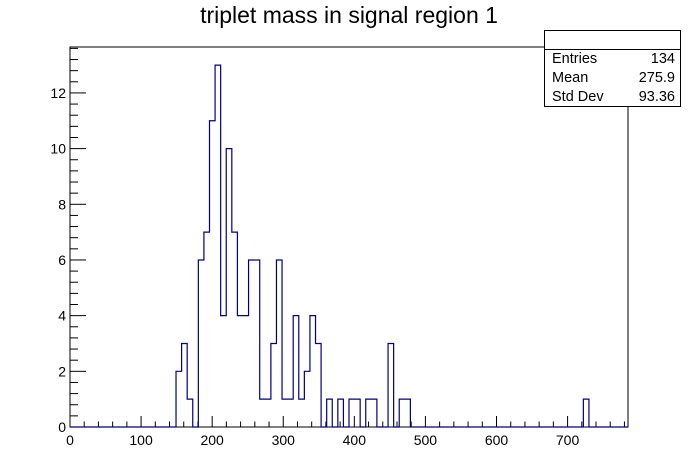 The image size is (698, 474). I want to click on x-tick-label: 700, so click(568, 440).